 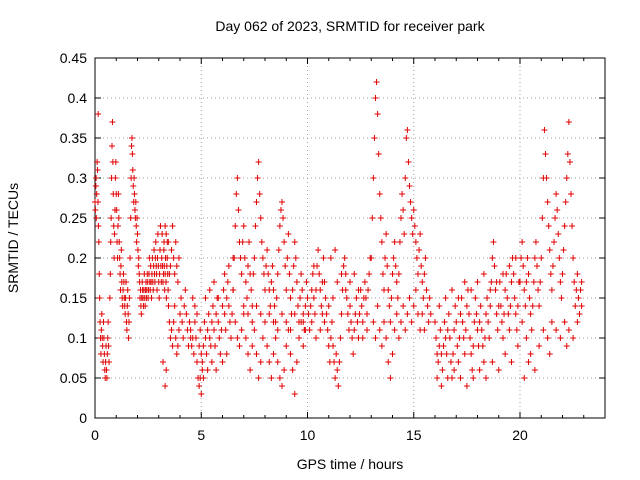 What do you see at coordinates (73, 138) in the screenshot?
I see `y-tick-label: 0.35` at bounding box center [73, 138].